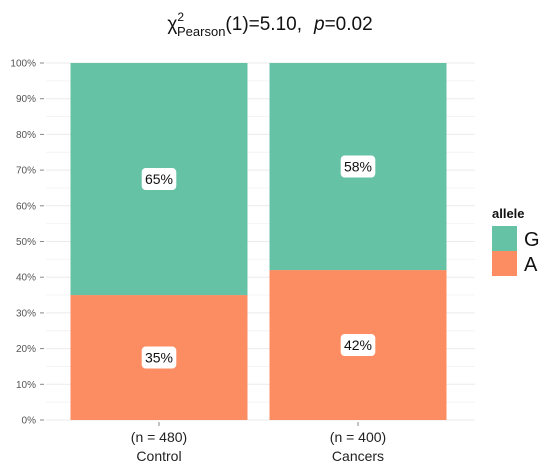  I want to click on y-tick-label: 20%, so click(26, 349).